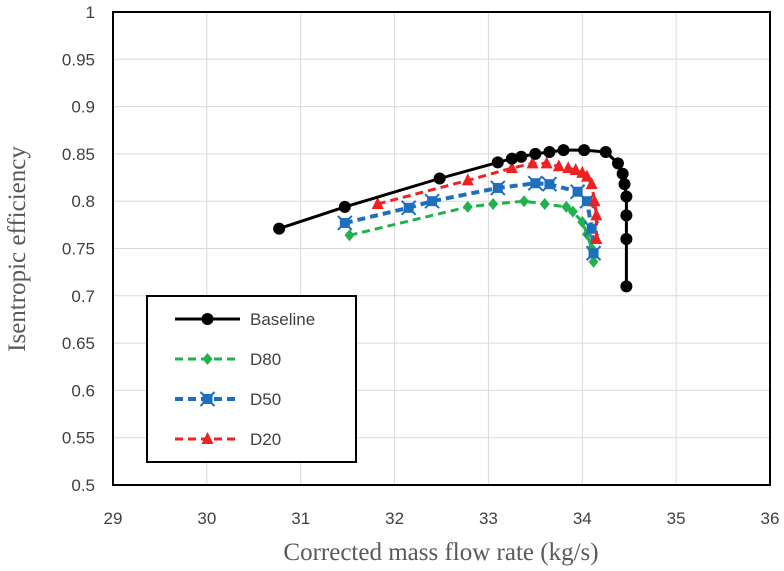  Describe the element at coordinates (265, 359) in the screenshot. I see `legend-label-d80: D80` at that location.